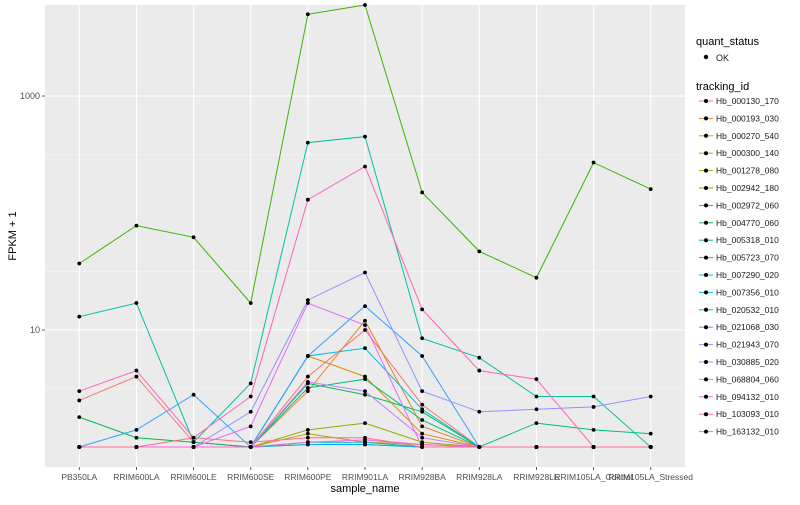  What do you see at coordinates (747, 310) in the screenshot?
I see `legend-label: Hb_020532_010` at bounding box center [747, 310].